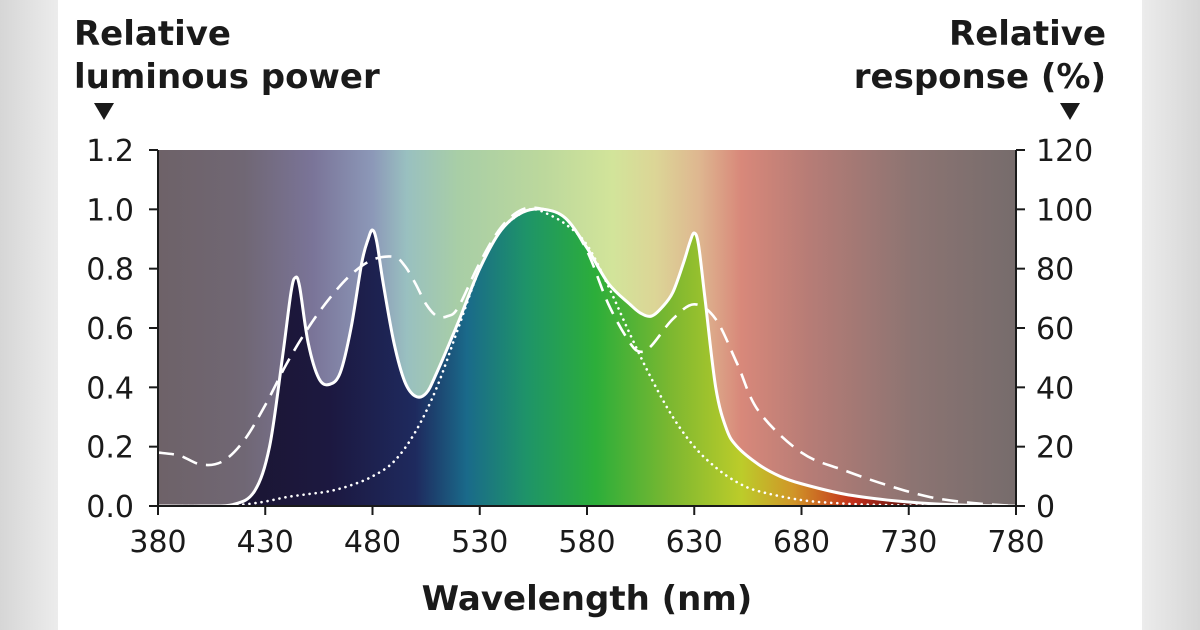  Describe the element at coordinates (801, 542) in the screenshot. I see `x-tick-label: 680` at that location.